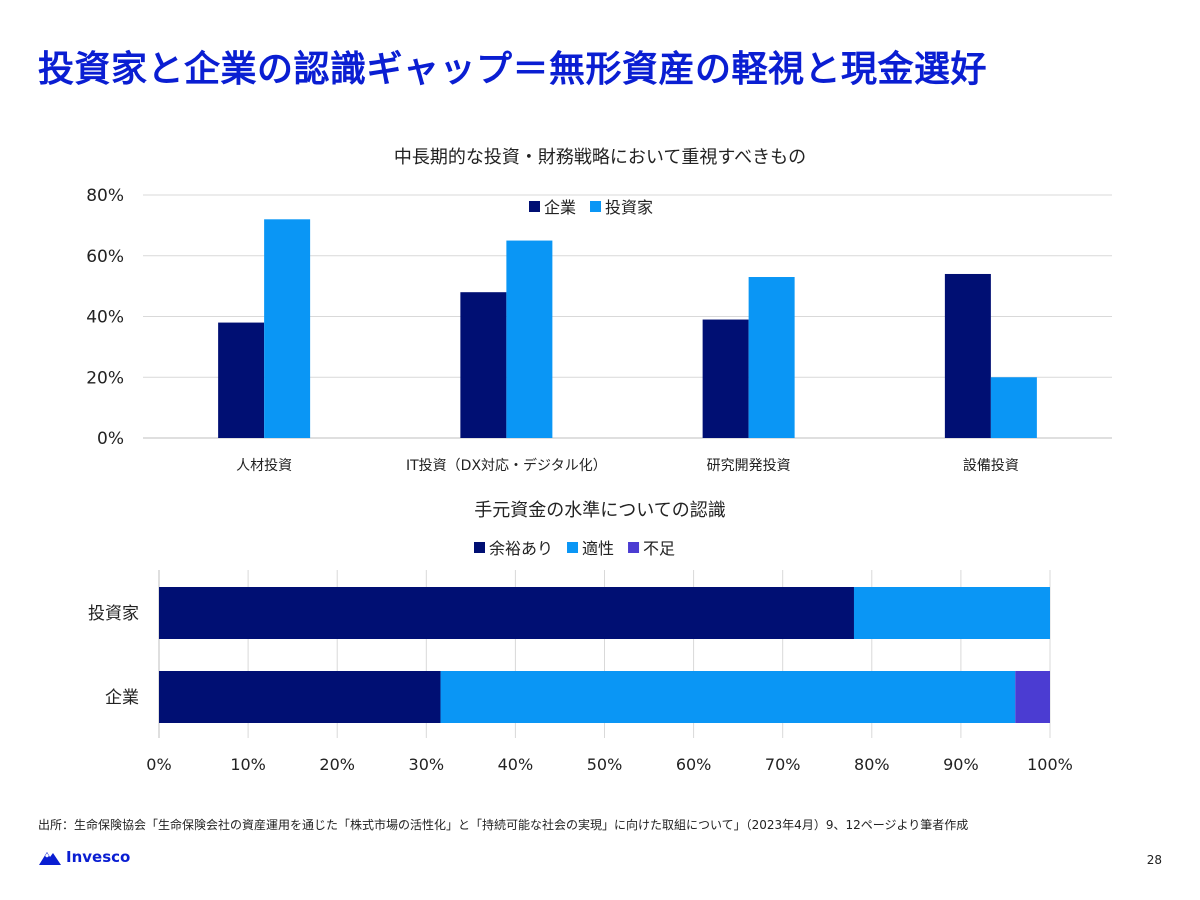 Image resolution: width=1200 pixels, height=900 pixels. What do you see at coordinates (659, 548) in the screenshot?
I see `chart2-legend-label: 不足` at bounding box center [659, 548].